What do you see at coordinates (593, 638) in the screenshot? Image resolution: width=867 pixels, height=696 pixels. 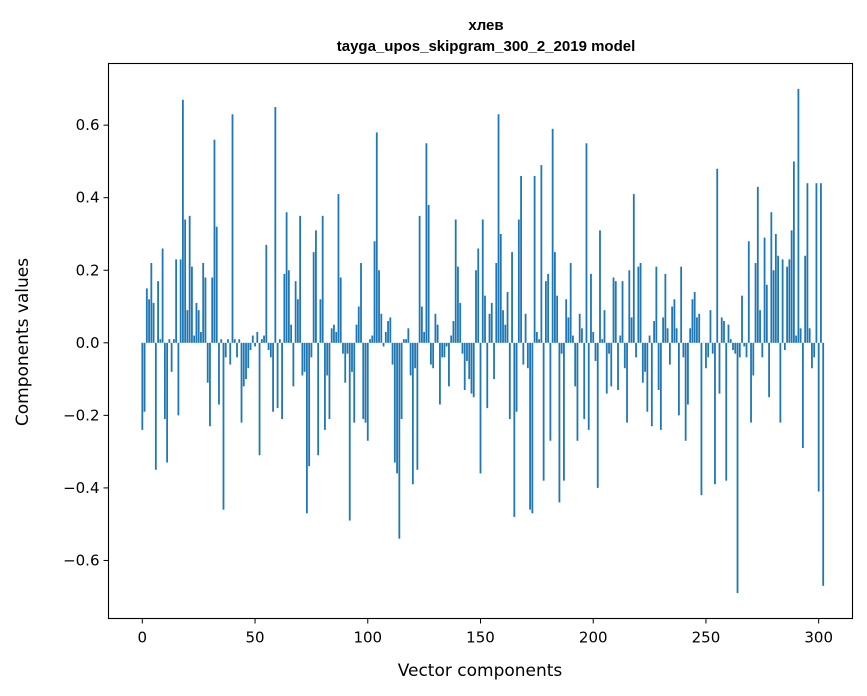 I see `x-tick-label: 200` at bounding box center [593, 638].